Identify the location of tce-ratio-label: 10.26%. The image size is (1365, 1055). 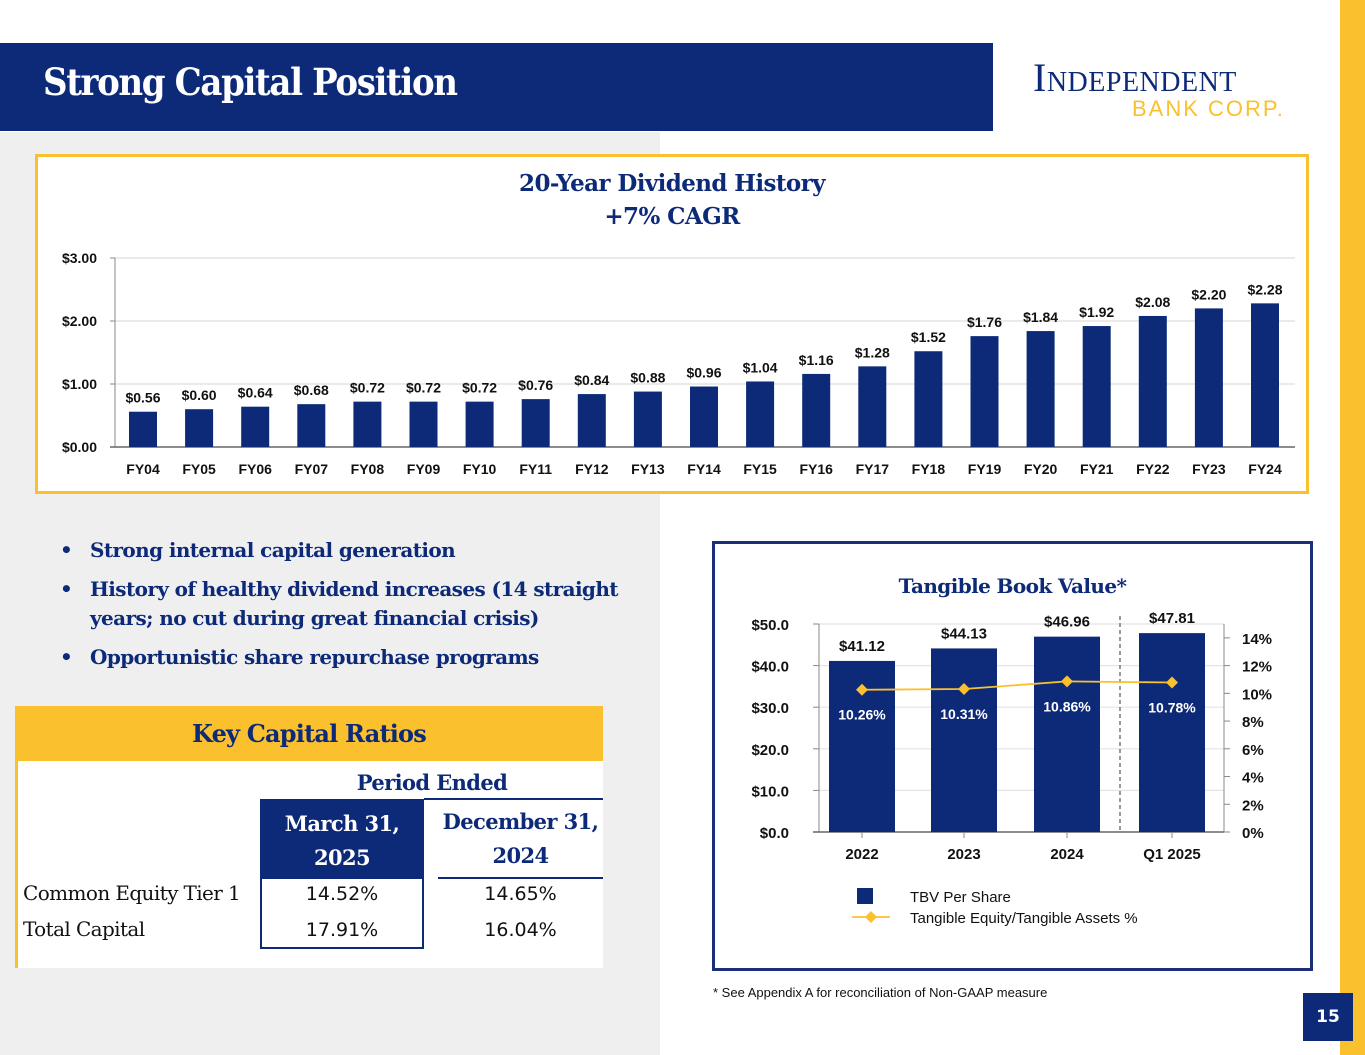
(862, 715).